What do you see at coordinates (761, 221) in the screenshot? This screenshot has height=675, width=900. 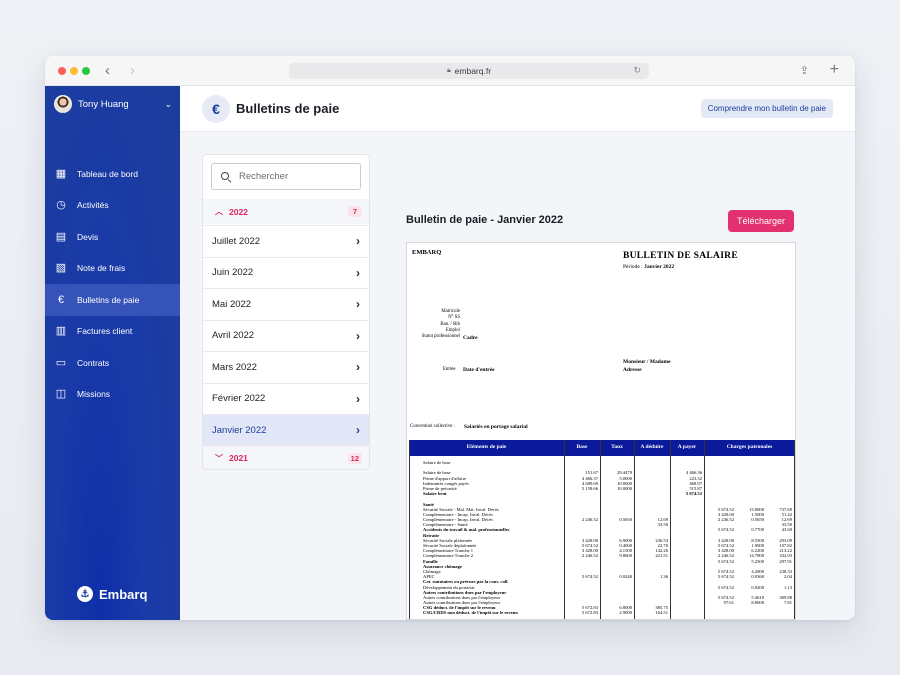 I see `download-button: Télécharger` at bounding box center [761, 221].